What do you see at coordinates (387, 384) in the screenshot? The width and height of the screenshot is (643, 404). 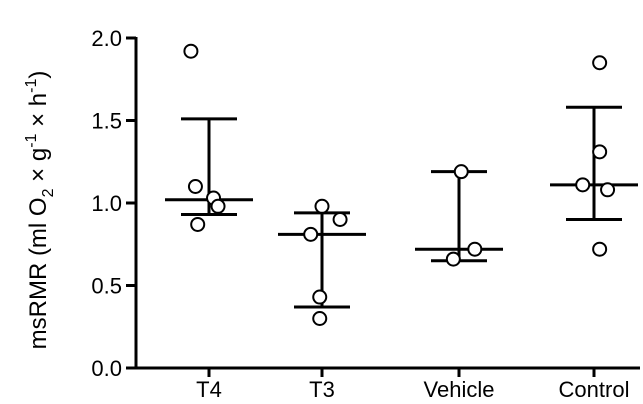 I see `x-axis: T4 T3 Vehicle Control` at bounding box center [387, 384].